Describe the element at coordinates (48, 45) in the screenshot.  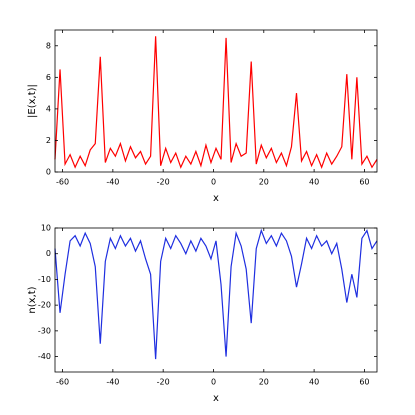
I see `y-tick-label: 8` at that location.